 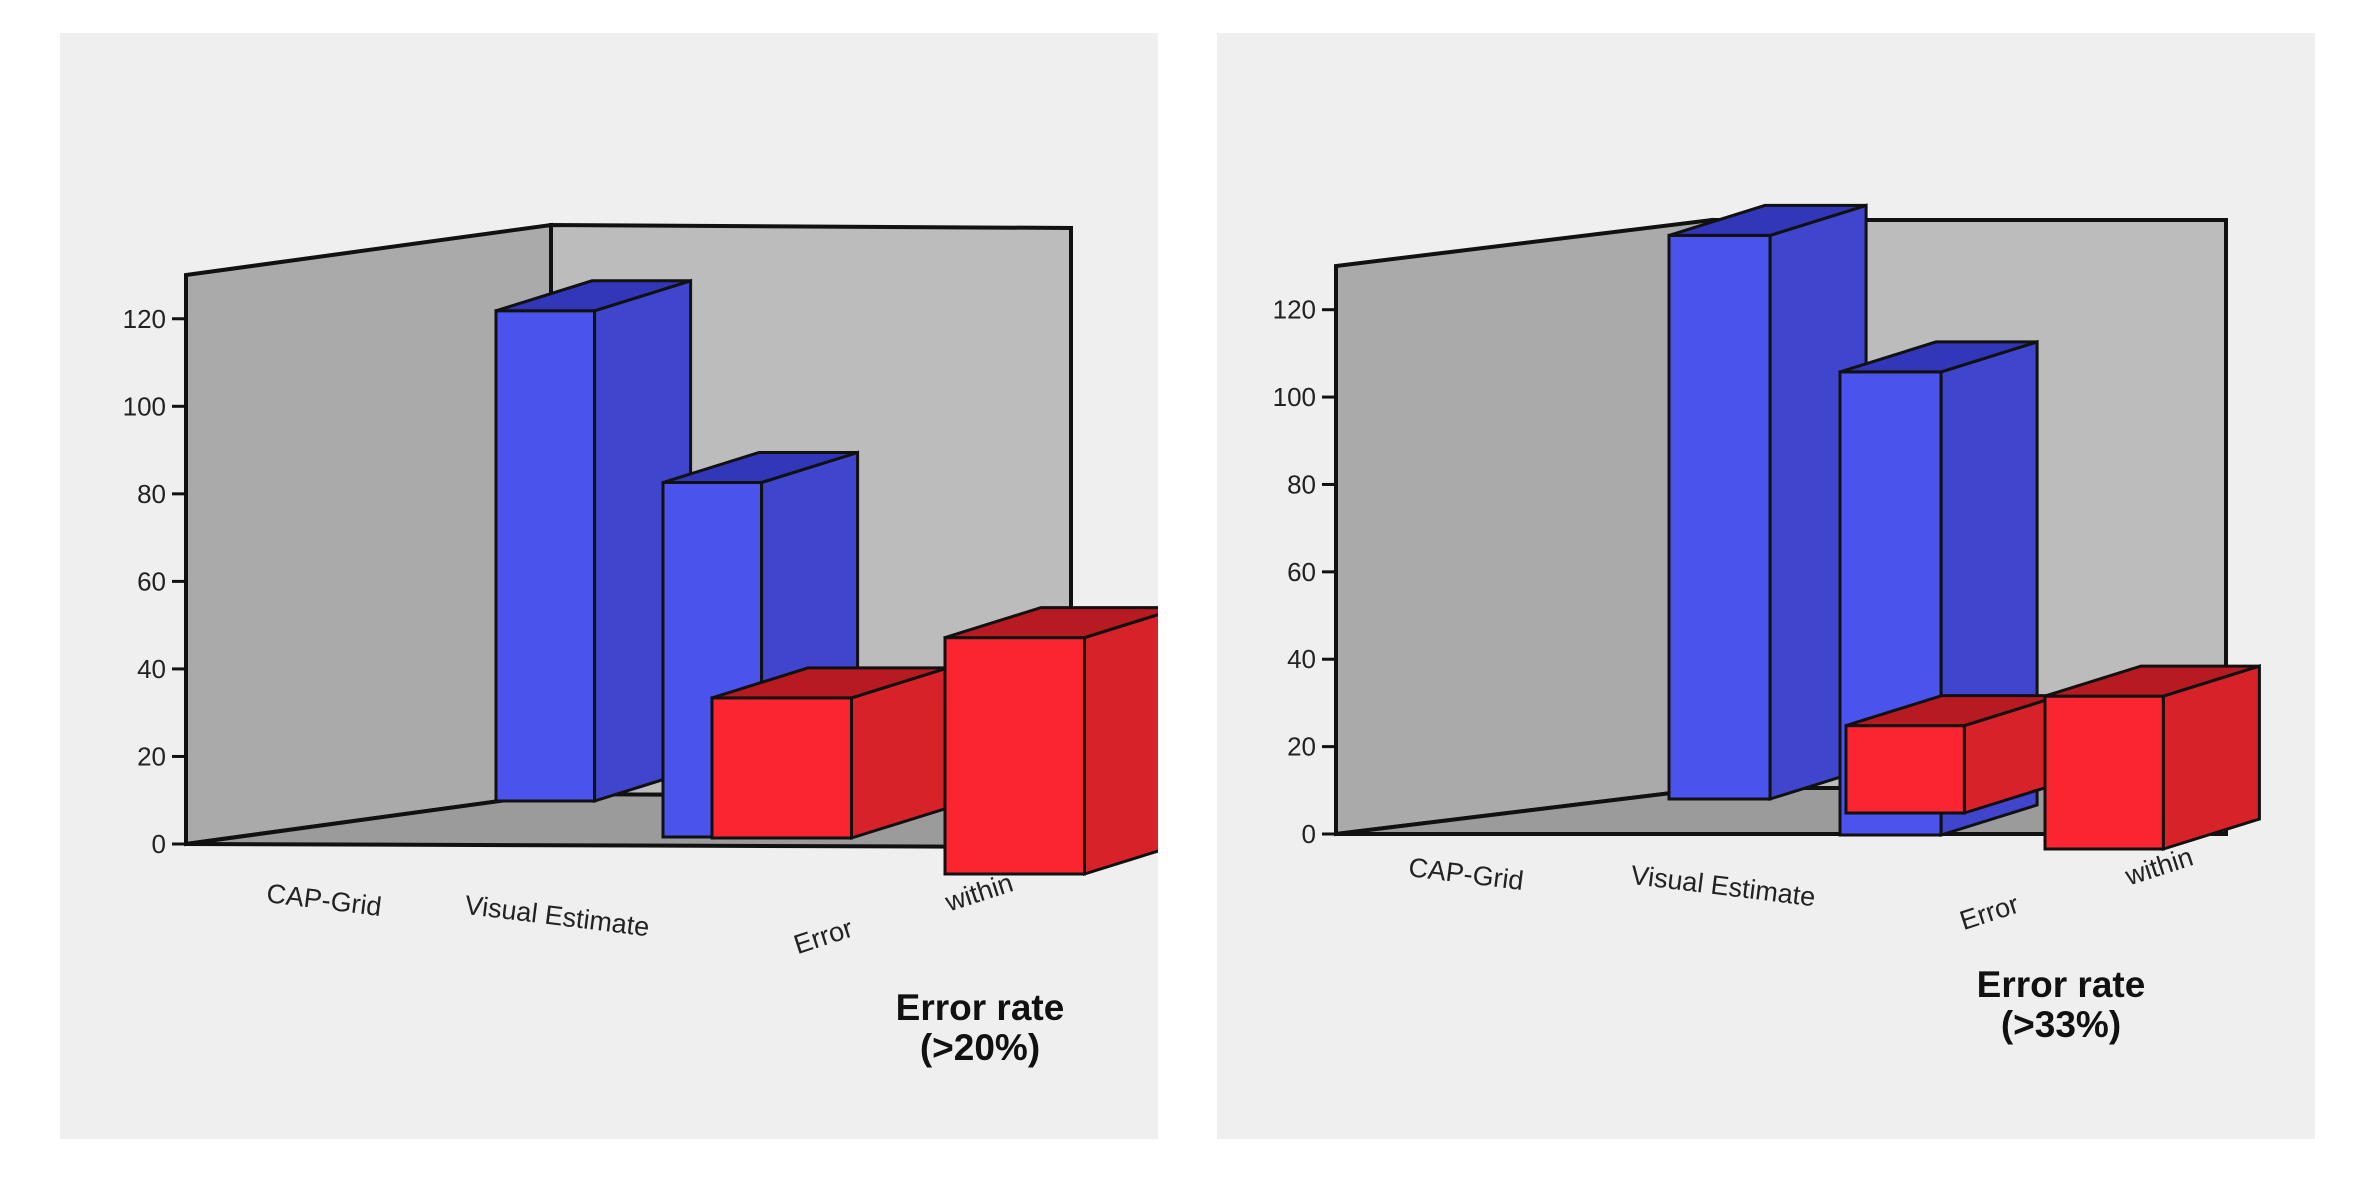 I want to click on chart-title: Error rate (>33%), so click(x=2061, y=1005).